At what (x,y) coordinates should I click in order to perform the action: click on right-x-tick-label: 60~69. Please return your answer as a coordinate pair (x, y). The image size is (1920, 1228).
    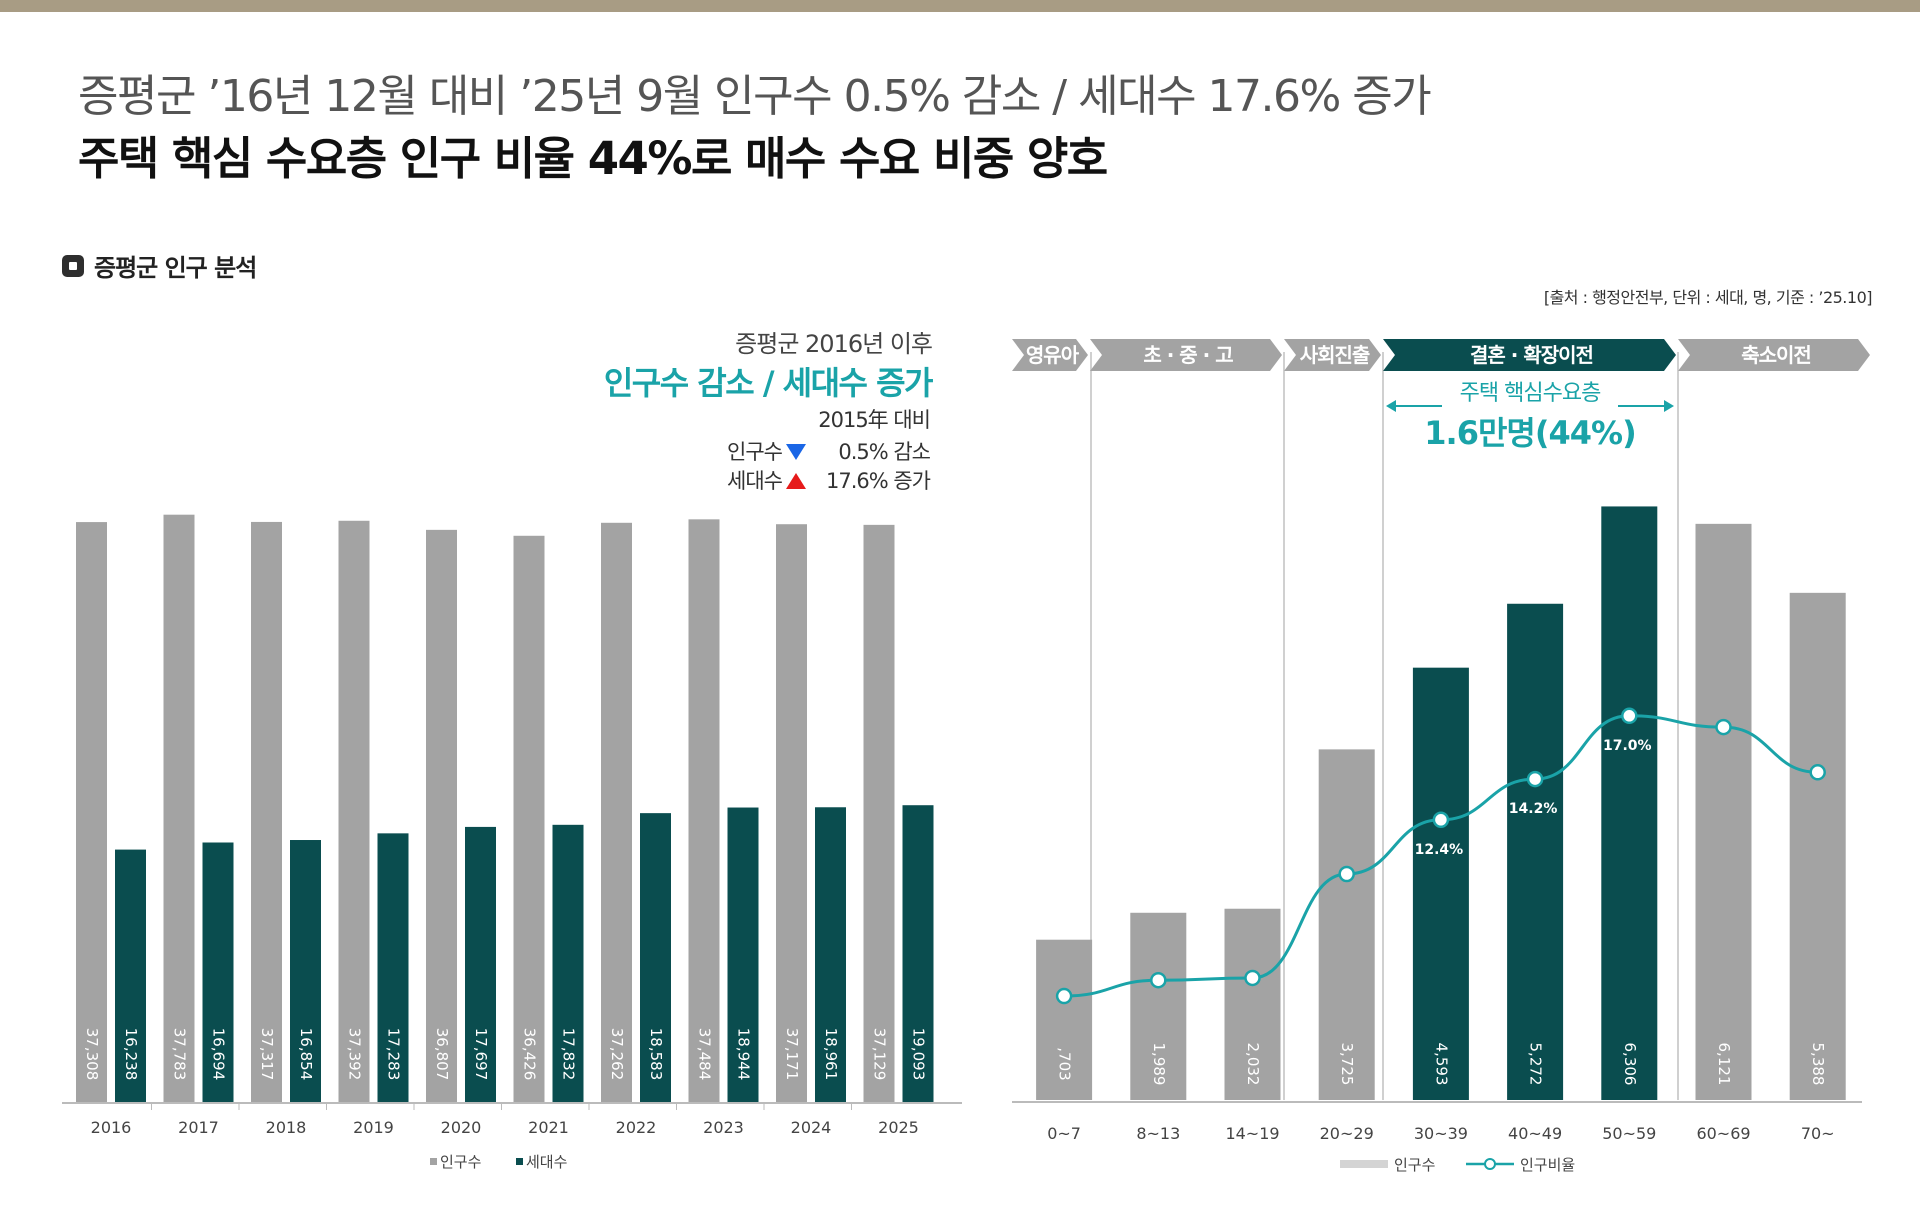
    Looking at the image, I should click on (1723, 1133).